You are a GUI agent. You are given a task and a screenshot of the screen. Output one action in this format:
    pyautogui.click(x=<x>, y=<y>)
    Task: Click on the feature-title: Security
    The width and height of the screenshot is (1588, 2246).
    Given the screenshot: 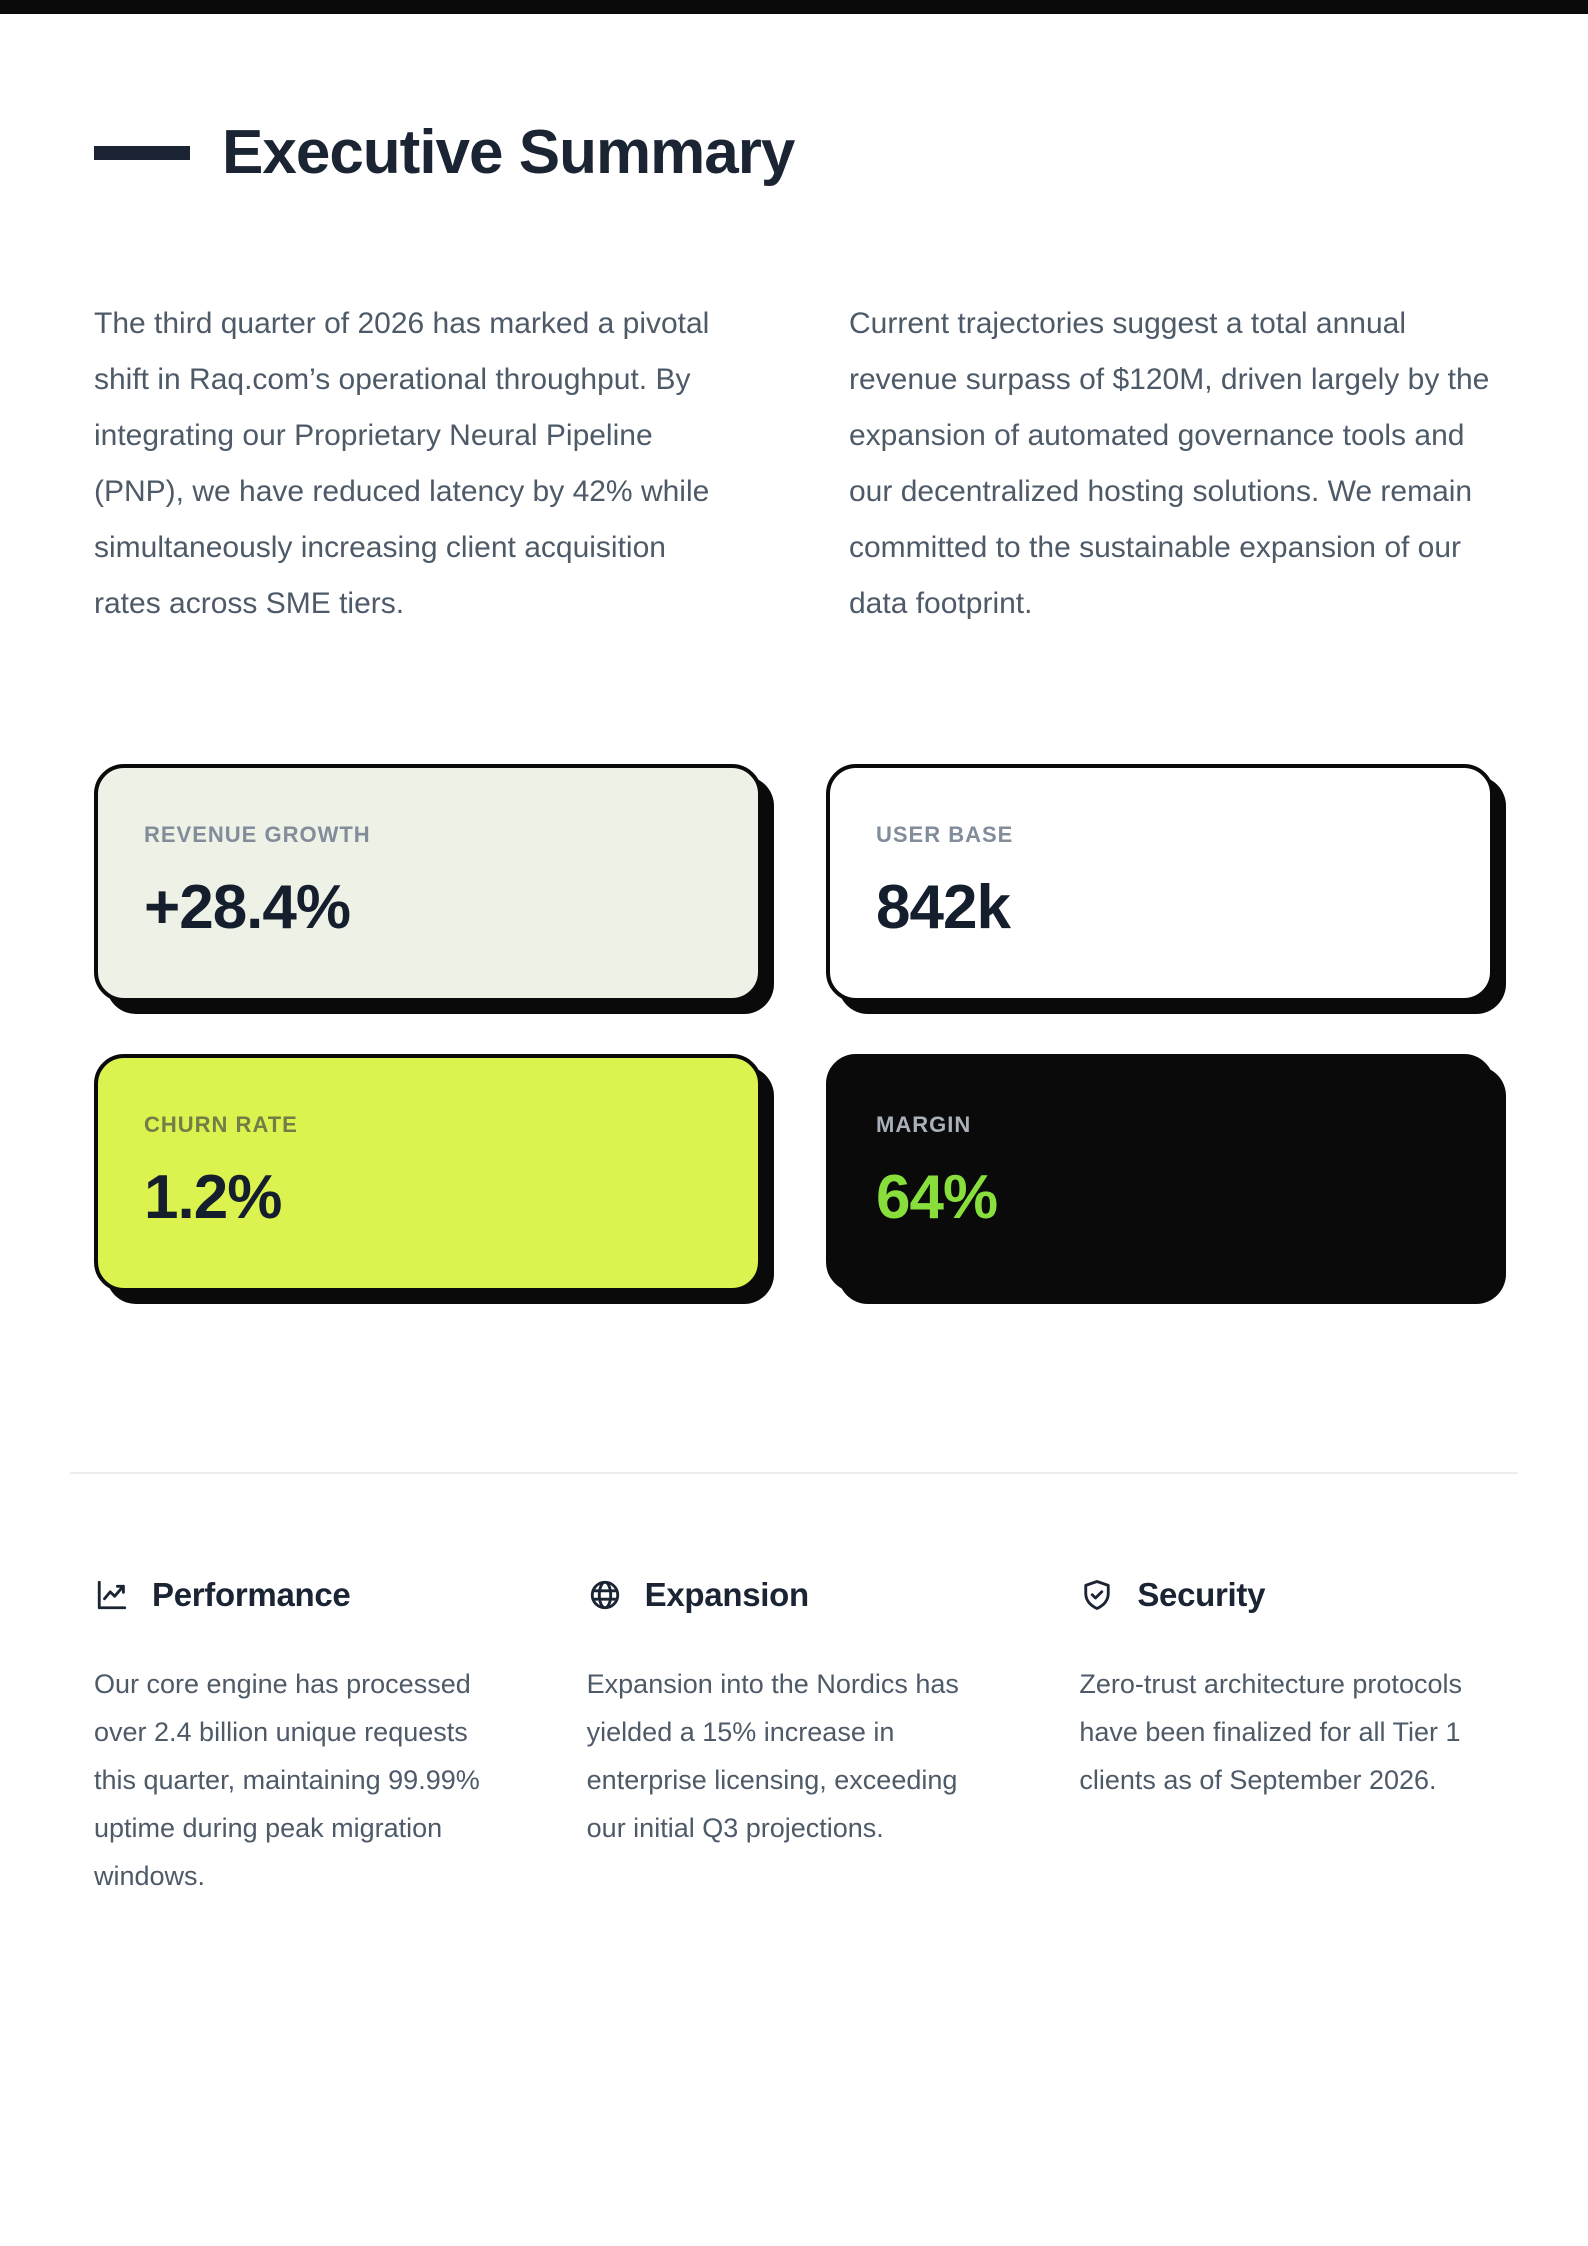 What is the action you would take?
    pyautogui.click(x=1201, y=1594)
    